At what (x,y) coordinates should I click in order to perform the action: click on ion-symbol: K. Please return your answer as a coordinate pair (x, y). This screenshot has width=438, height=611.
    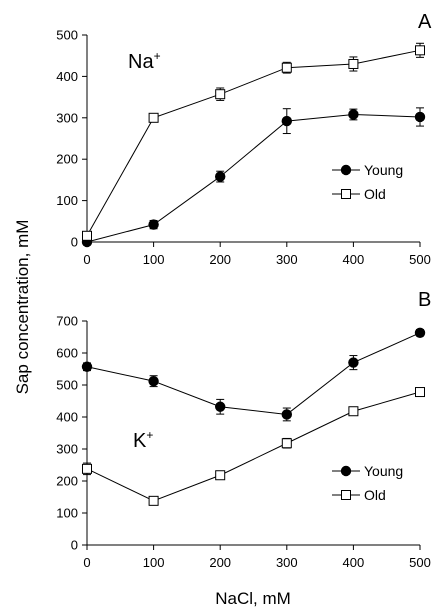
    Looking at the image, I should click on (140, 441).